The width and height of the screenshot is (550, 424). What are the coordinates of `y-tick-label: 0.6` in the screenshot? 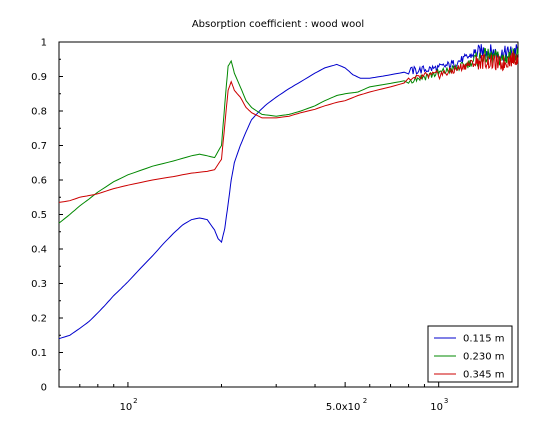 It's located at (39, 181).